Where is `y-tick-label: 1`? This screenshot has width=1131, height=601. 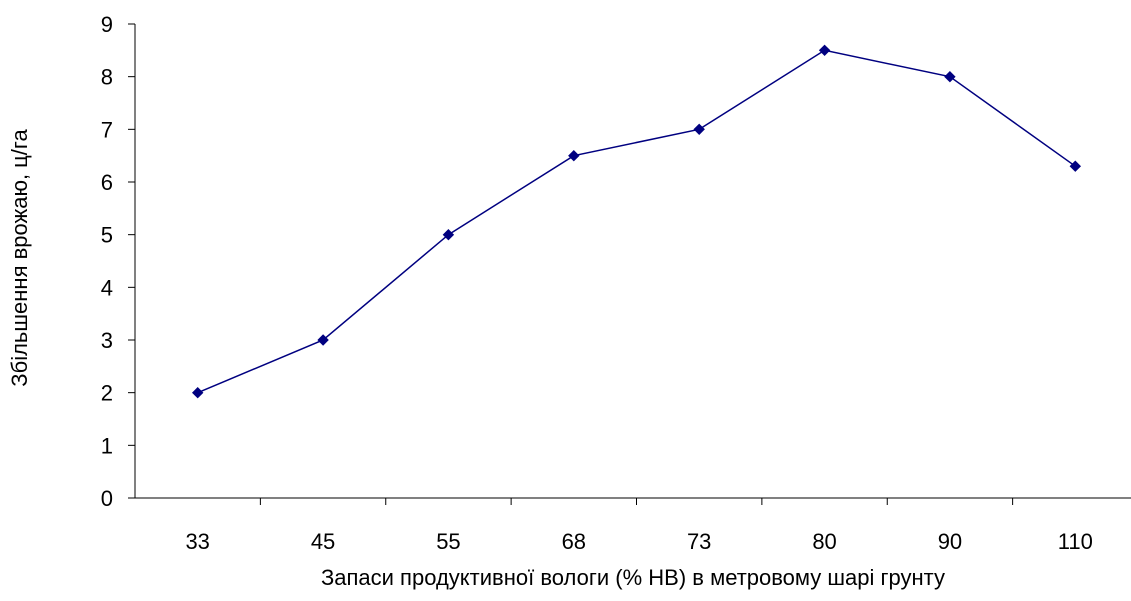 y-tick-label: 1 is located at coordinates (107, 445).